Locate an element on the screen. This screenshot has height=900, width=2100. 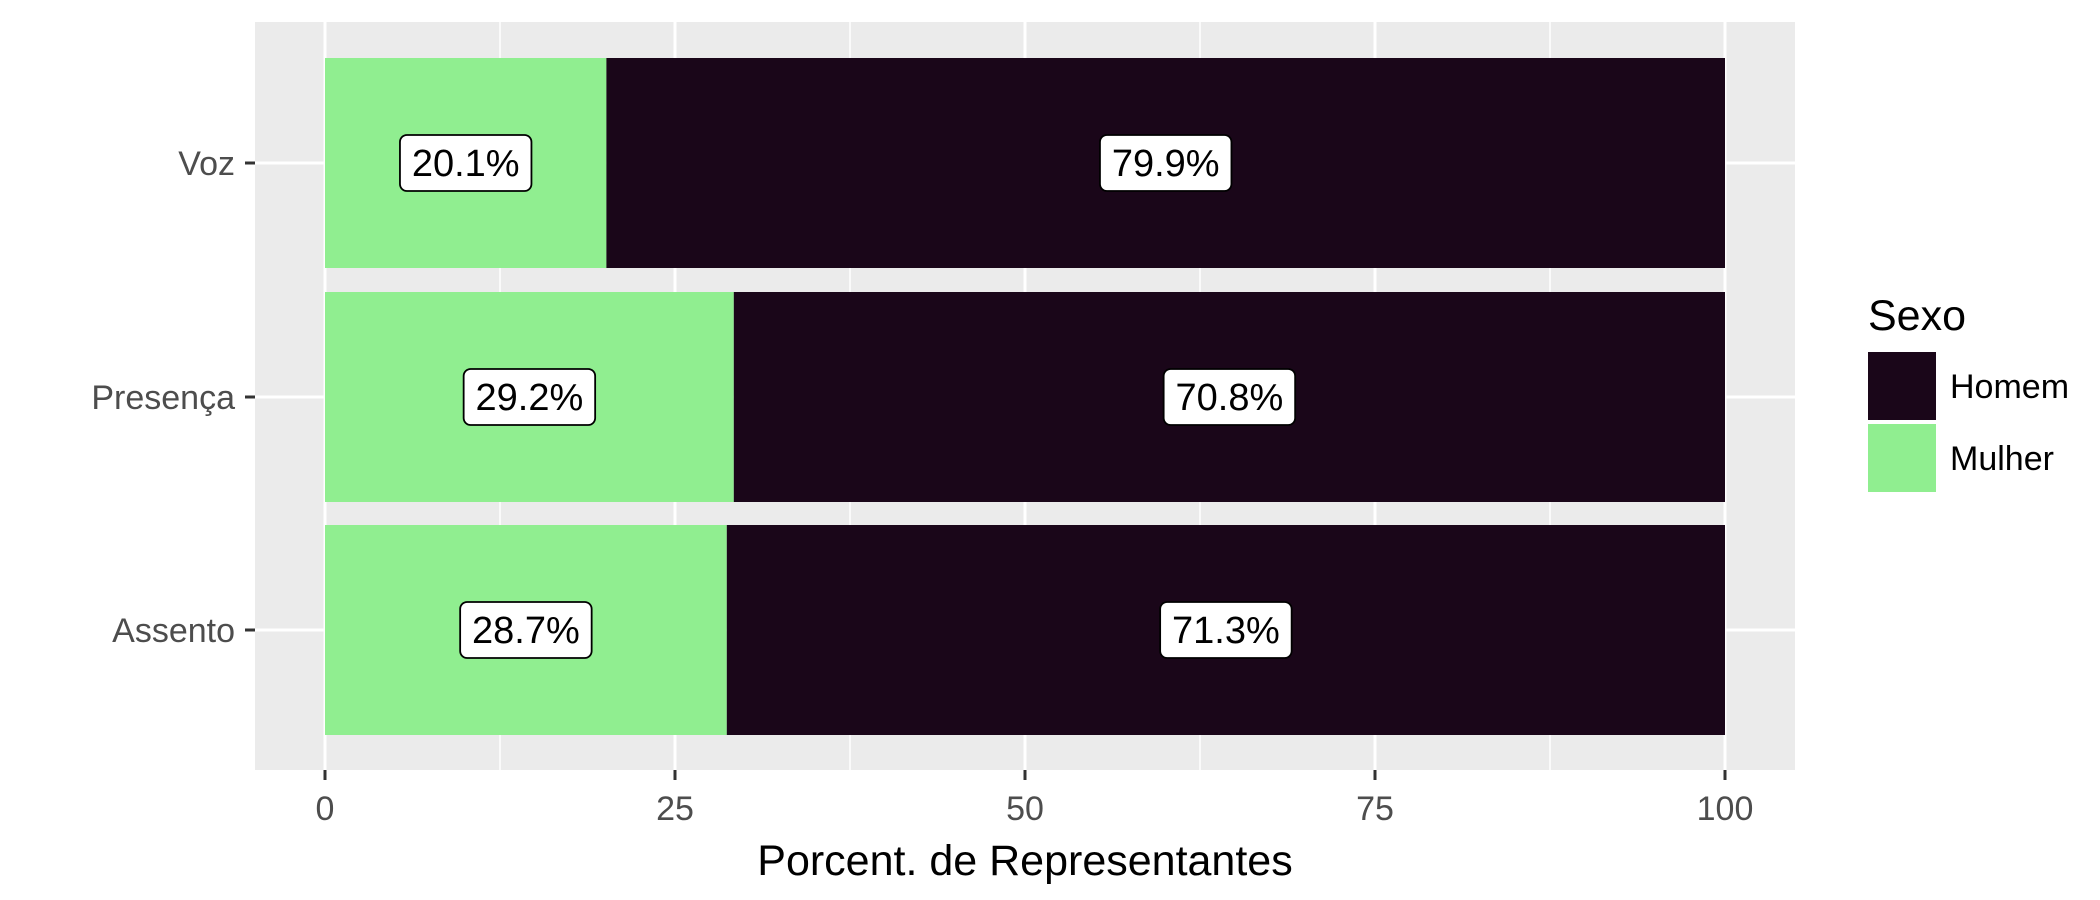
data-label-homem-assento: 71.3% is located at coordinates (1226, 630).